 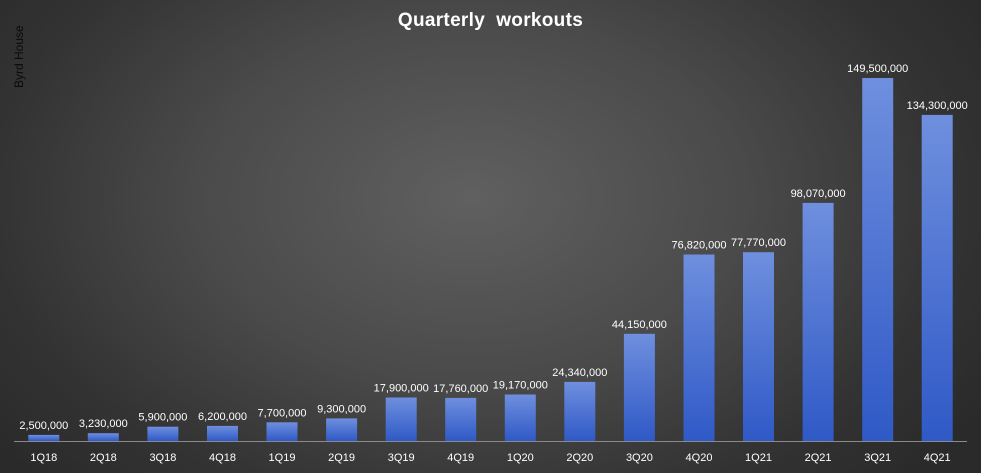 I want to click on data-label-3q18: 5,900,000, so click(x=162, y=418).